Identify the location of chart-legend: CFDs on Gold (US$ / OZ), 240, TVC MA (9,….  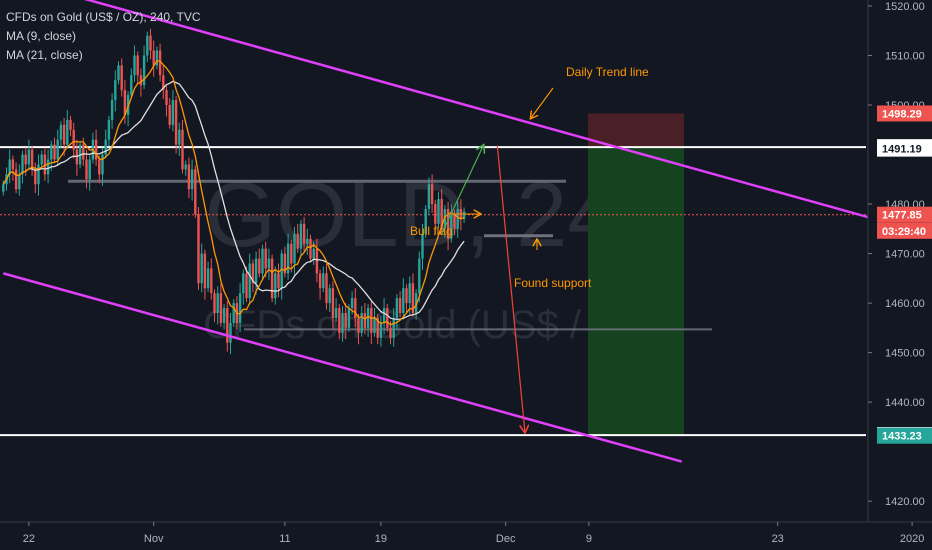
(103, 36).